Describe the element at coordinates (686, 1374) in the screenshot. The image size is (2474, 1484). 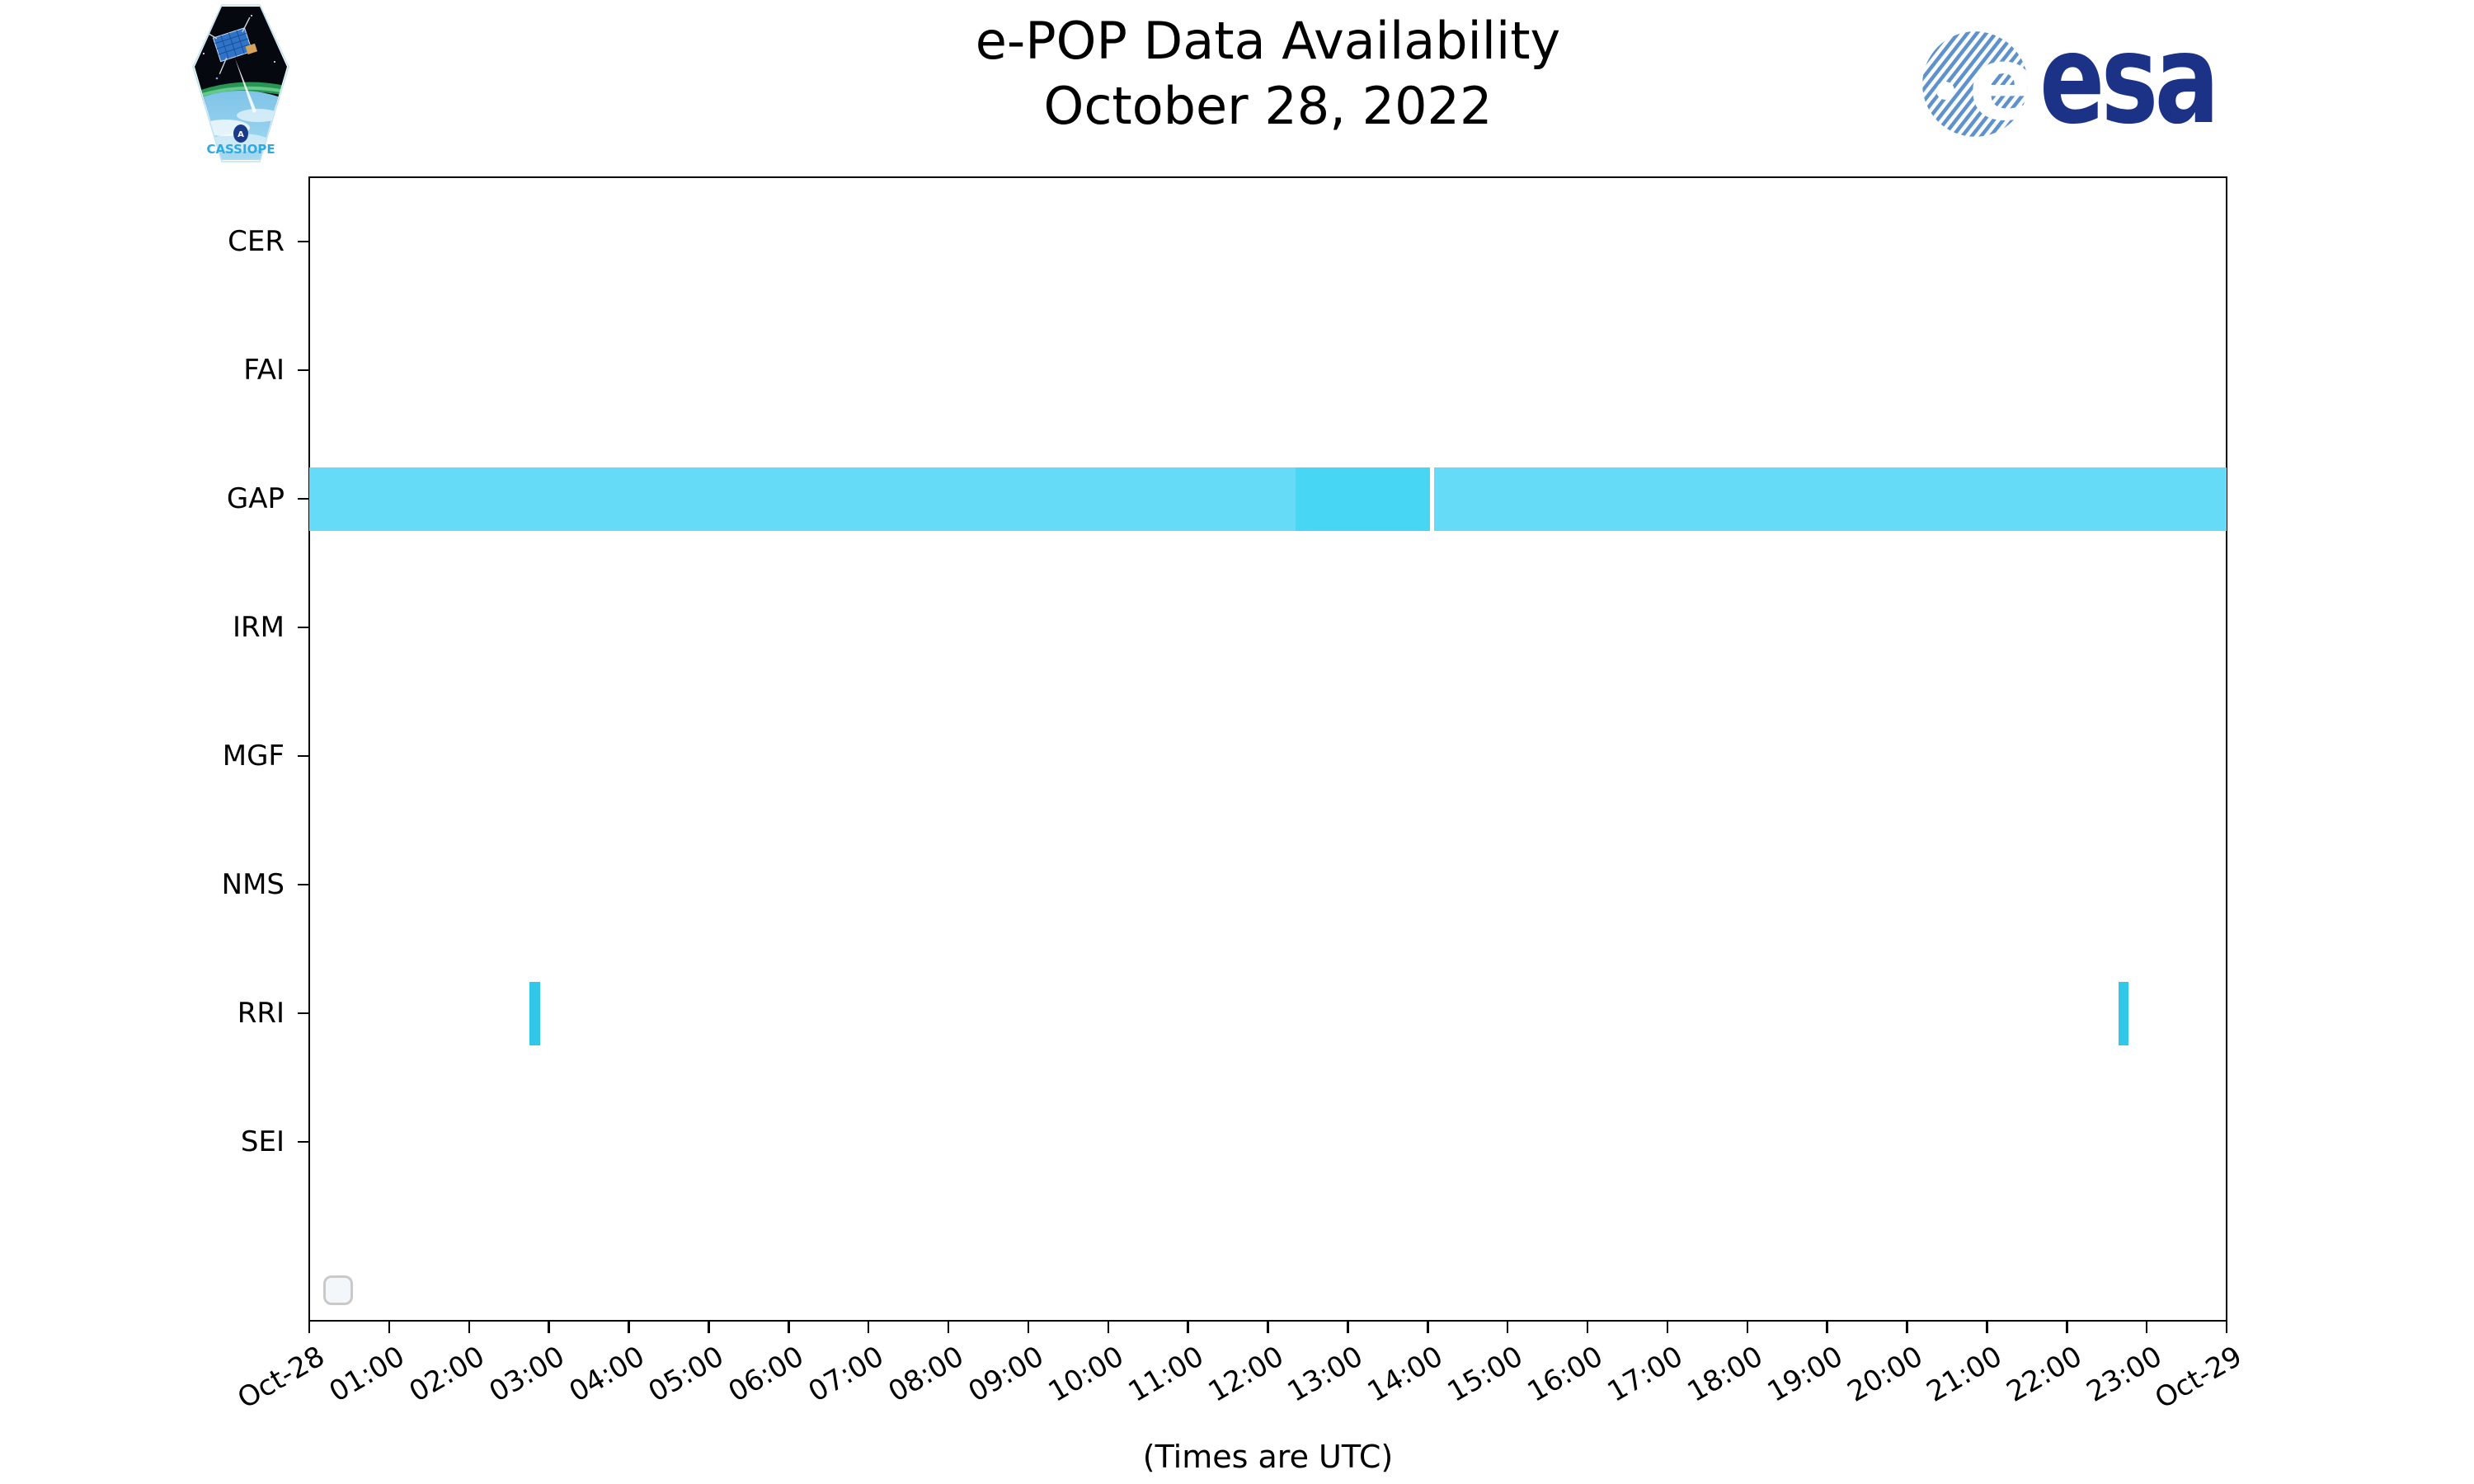
I see `x-label-0500: 05:00` at that location.